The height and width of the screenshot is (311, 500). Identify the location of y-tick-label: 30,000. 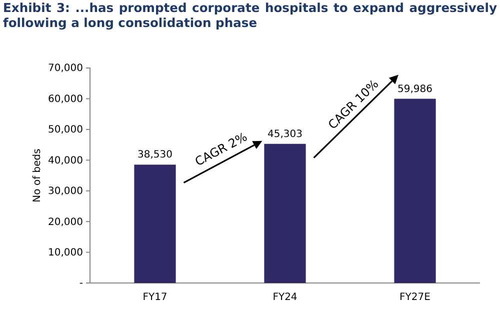
(65, 192).